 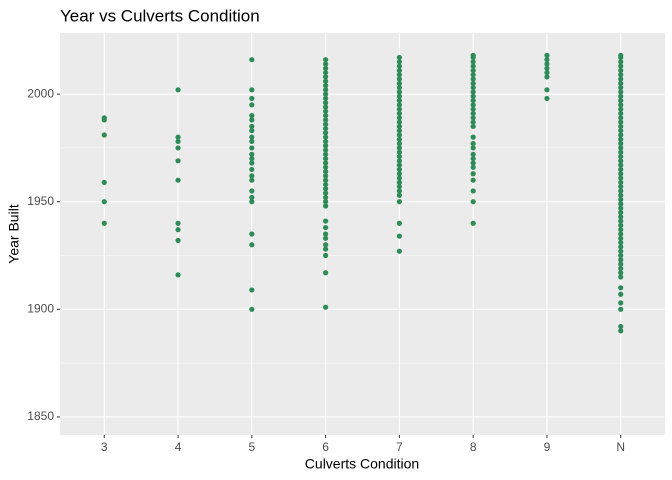 I want to click on x-tick-label: 4, so click(x=178, y=447).